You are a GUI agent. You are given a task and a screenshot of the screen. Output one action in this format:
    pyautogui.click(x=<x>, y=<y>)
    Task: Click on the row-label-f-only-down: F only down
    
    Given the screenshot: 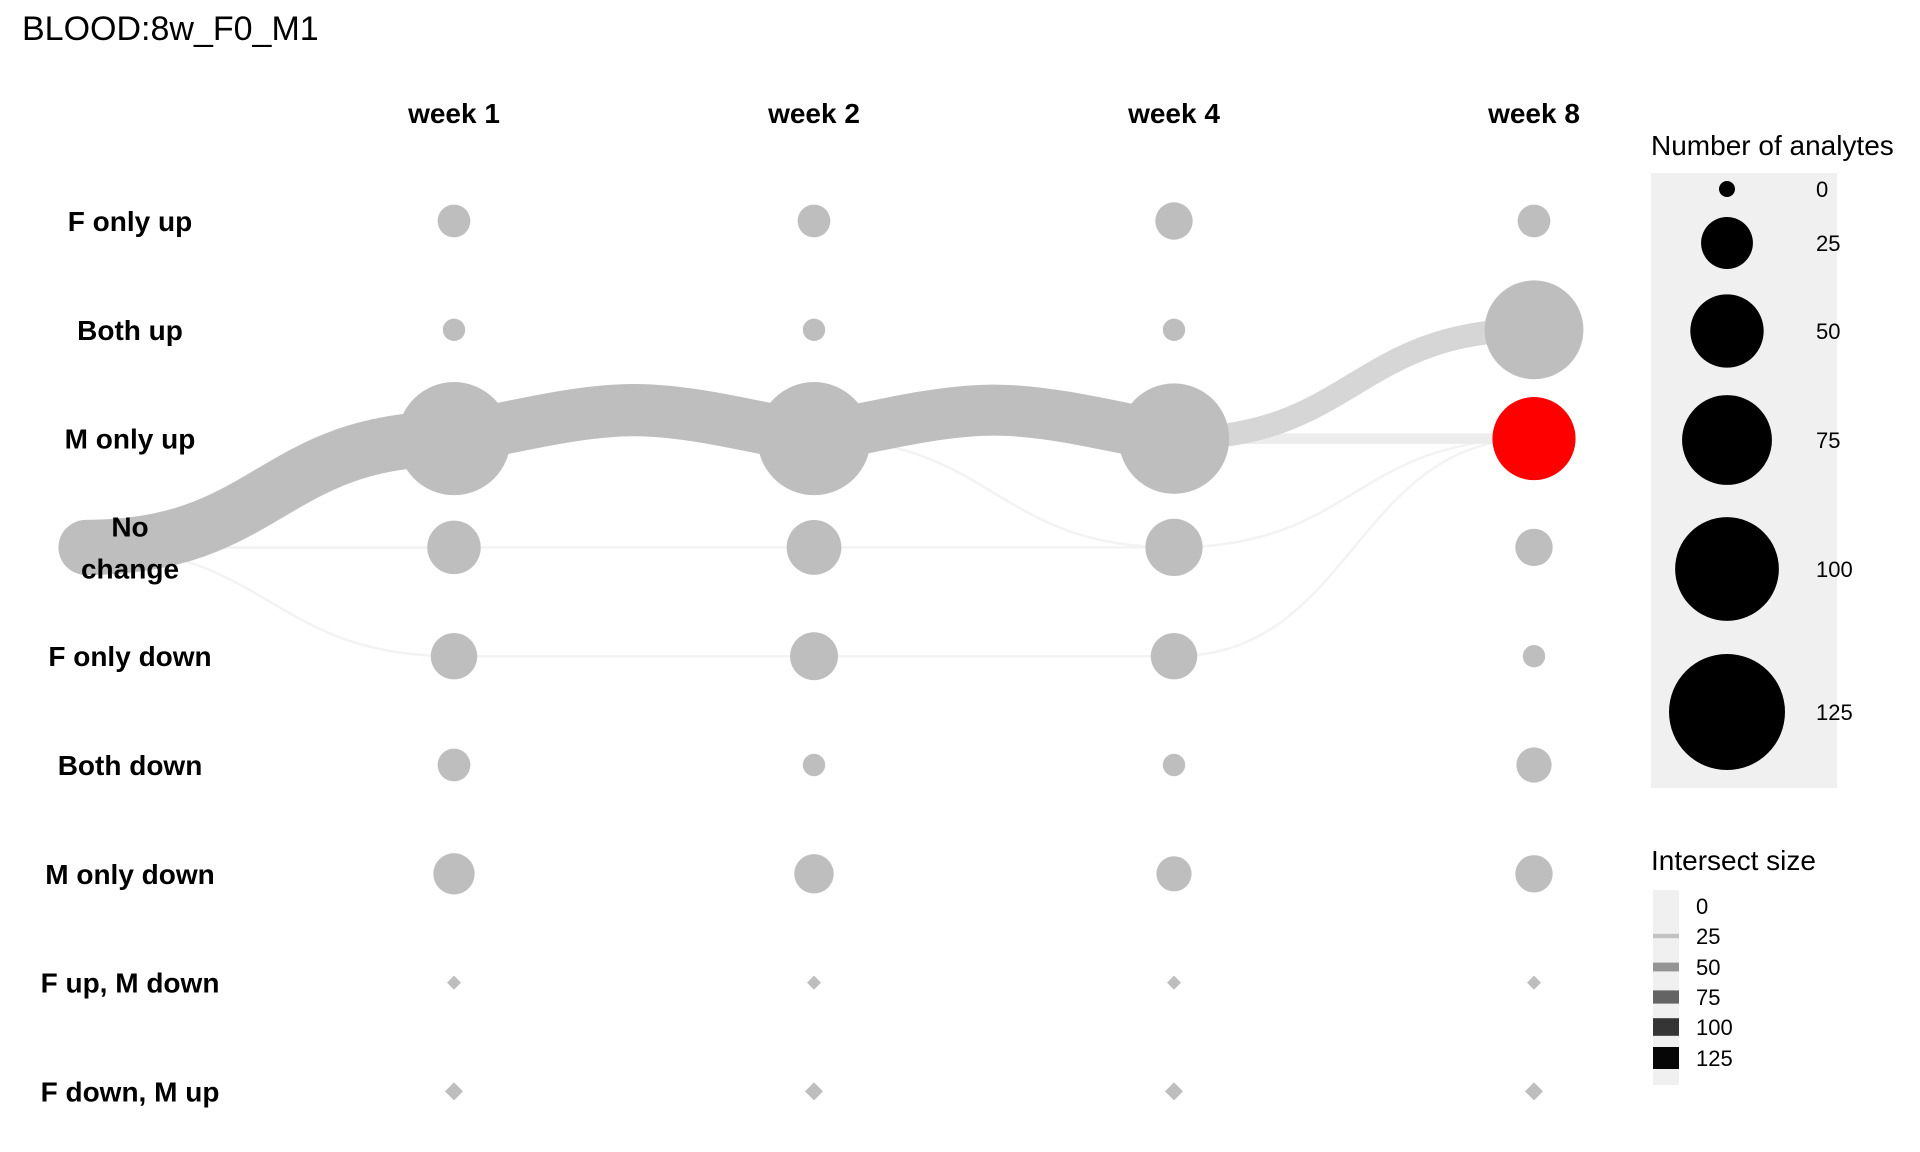 What is the action you would take?
    pyautogui.click(x=129, y=656)
    